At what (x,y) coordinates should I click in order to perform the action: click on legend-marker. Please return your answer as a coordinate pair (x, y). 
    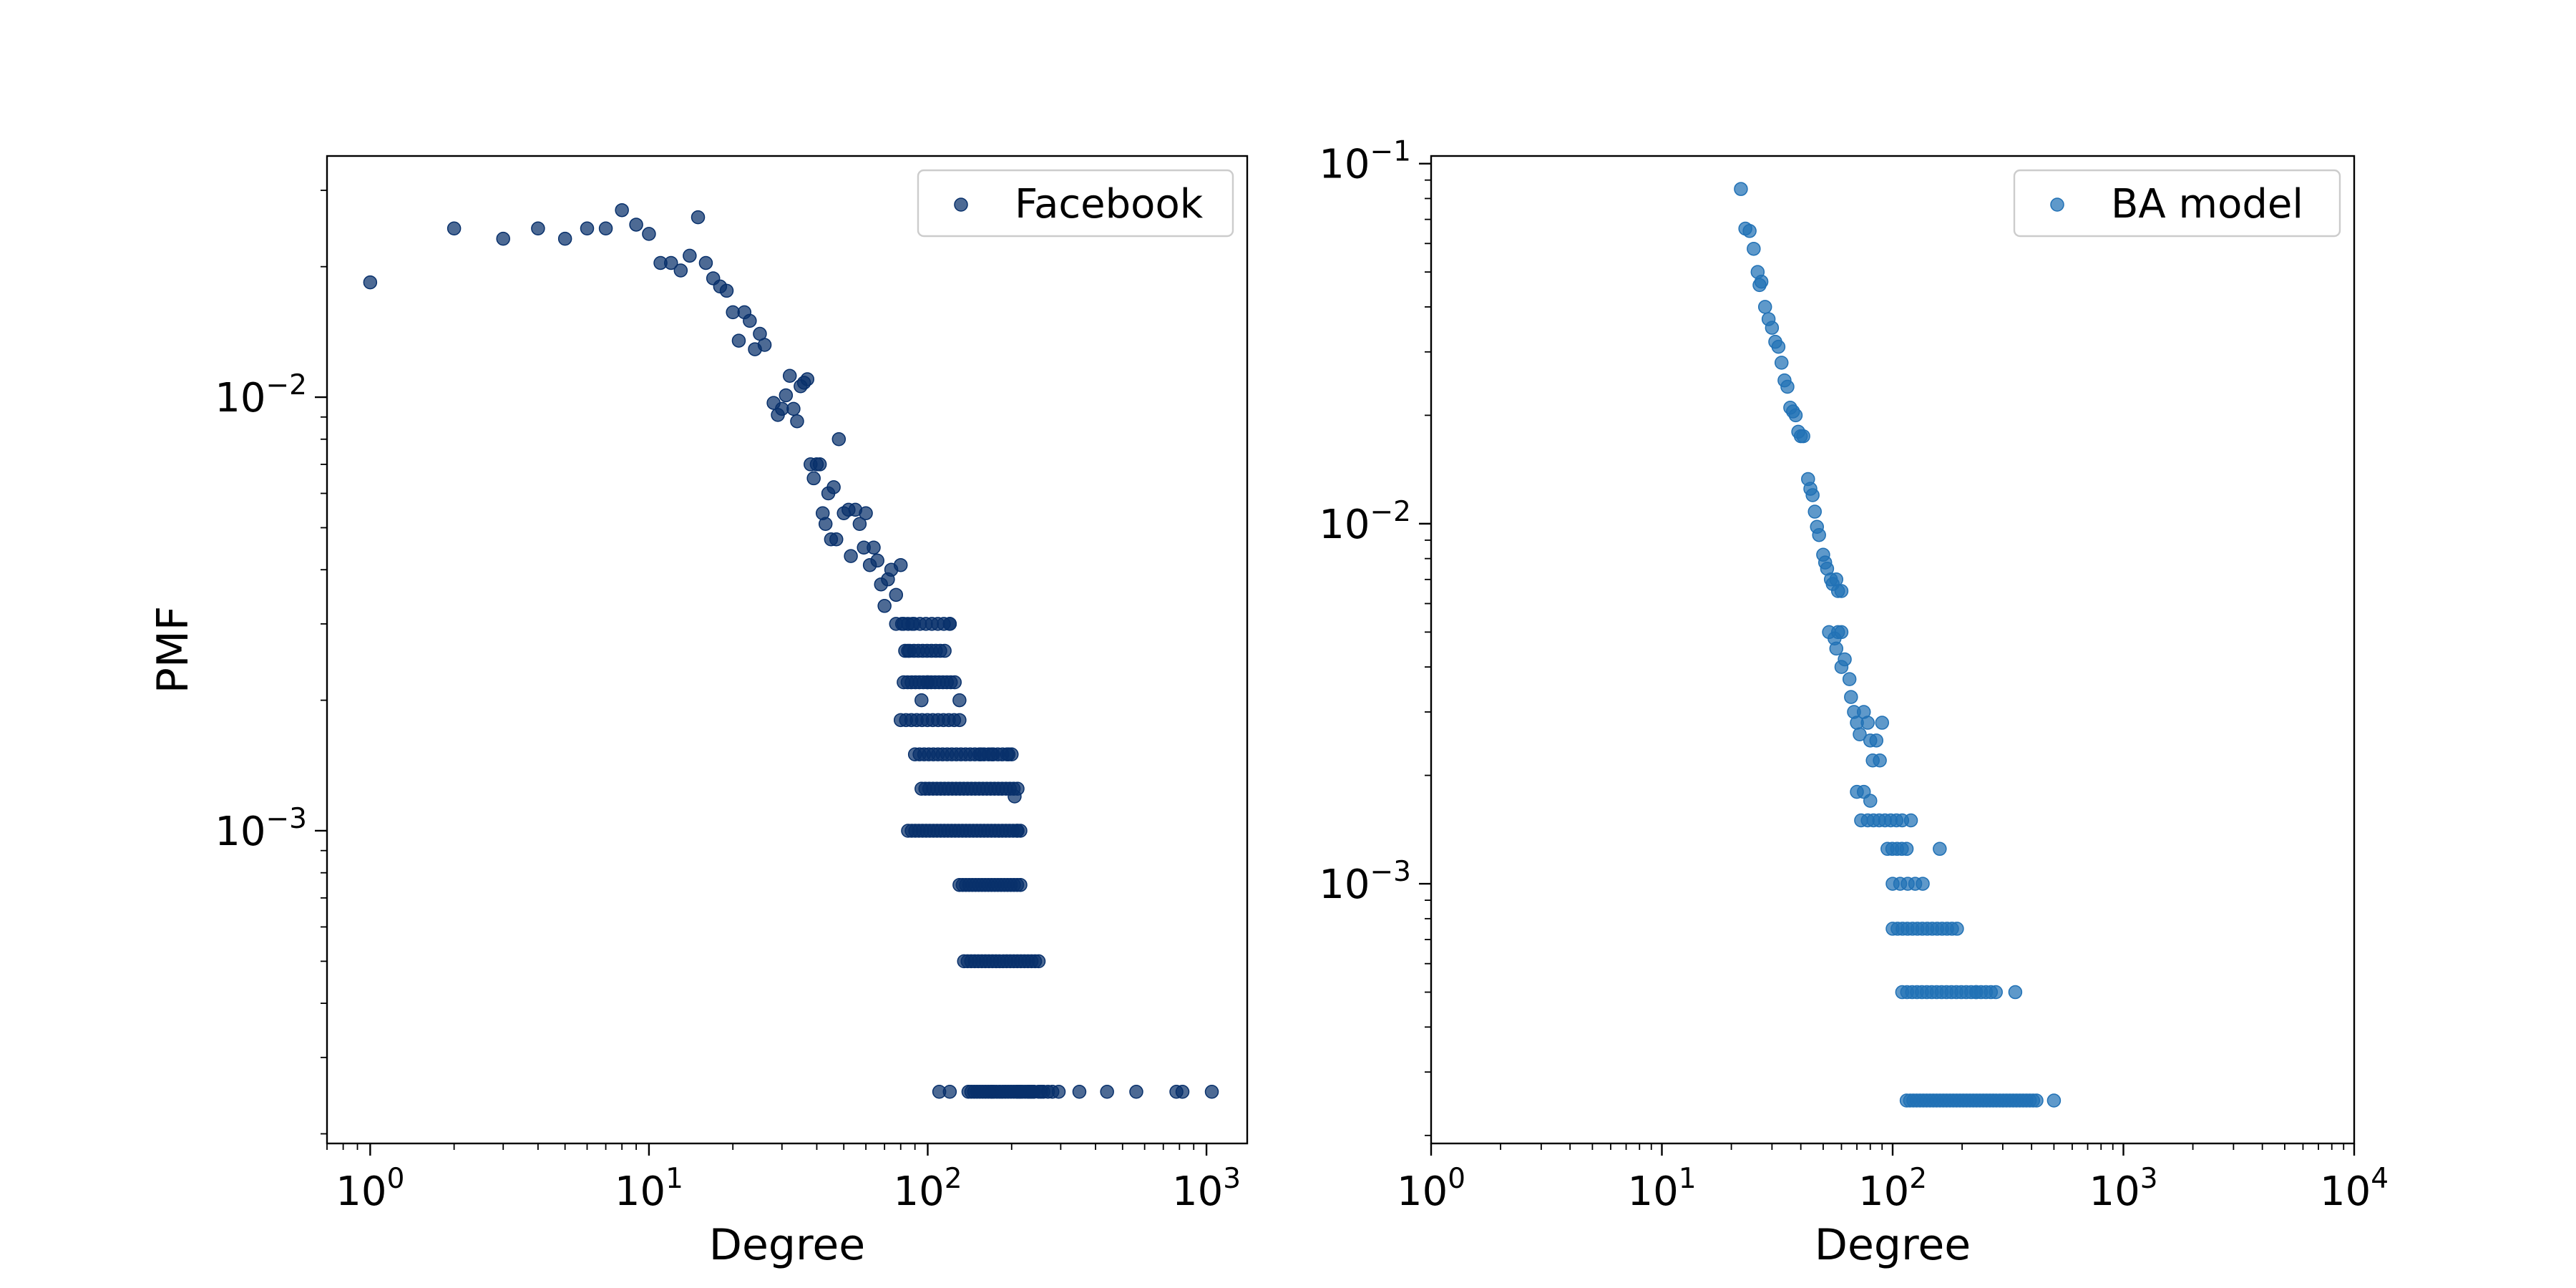
    Looking at the image, I should click on (961, 204).